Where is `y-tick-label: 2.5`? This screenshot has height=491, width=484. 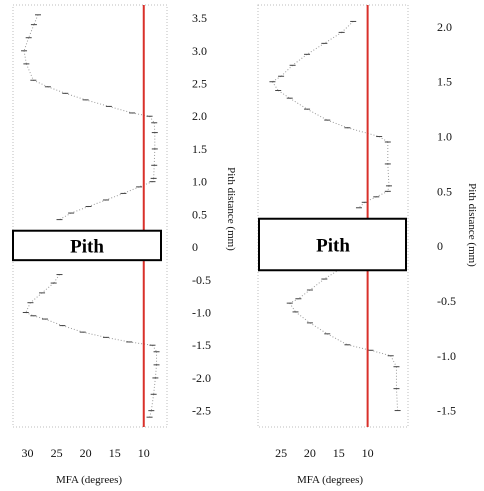 y-tick-label: 2.5 is located at coordinates (199, 84).